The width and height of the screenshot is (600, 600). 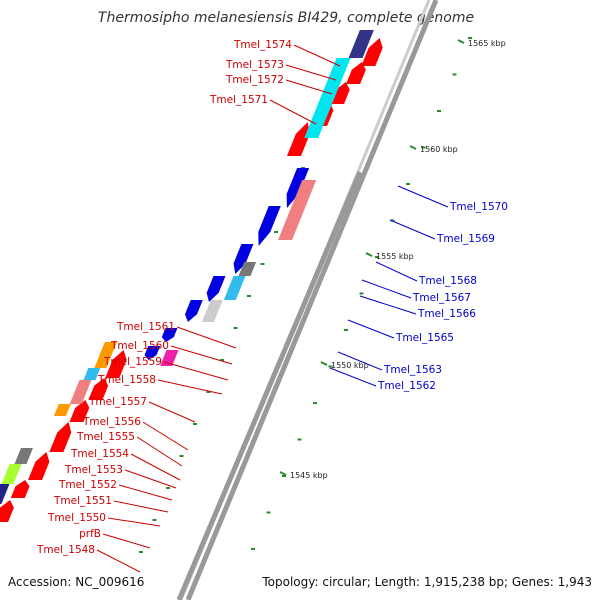 What do you see at coordinates (424, 338) in the screenshot?
I see `reverse-gene-label: Tmel_1565` at bounding box center [424, 338].